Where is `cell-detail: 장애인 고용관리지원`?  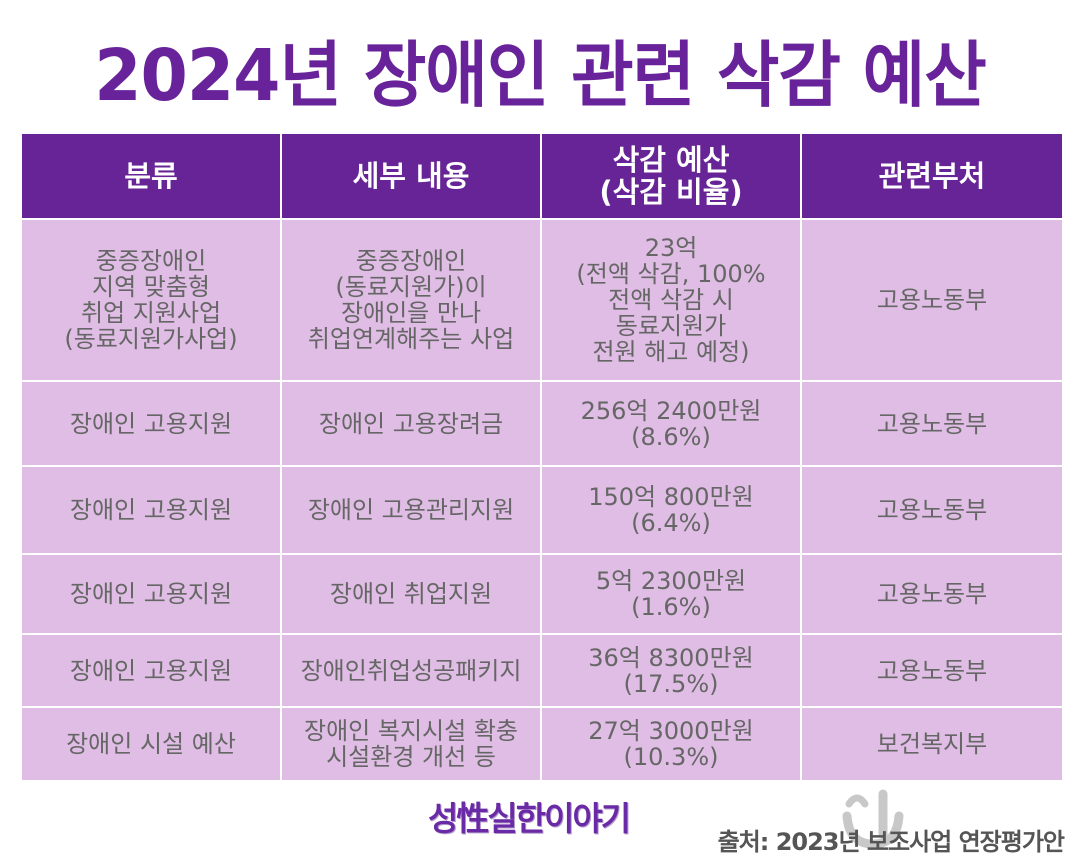 cell-detail: 장애인 고용관리지원 is located at coordinates (411, 510).